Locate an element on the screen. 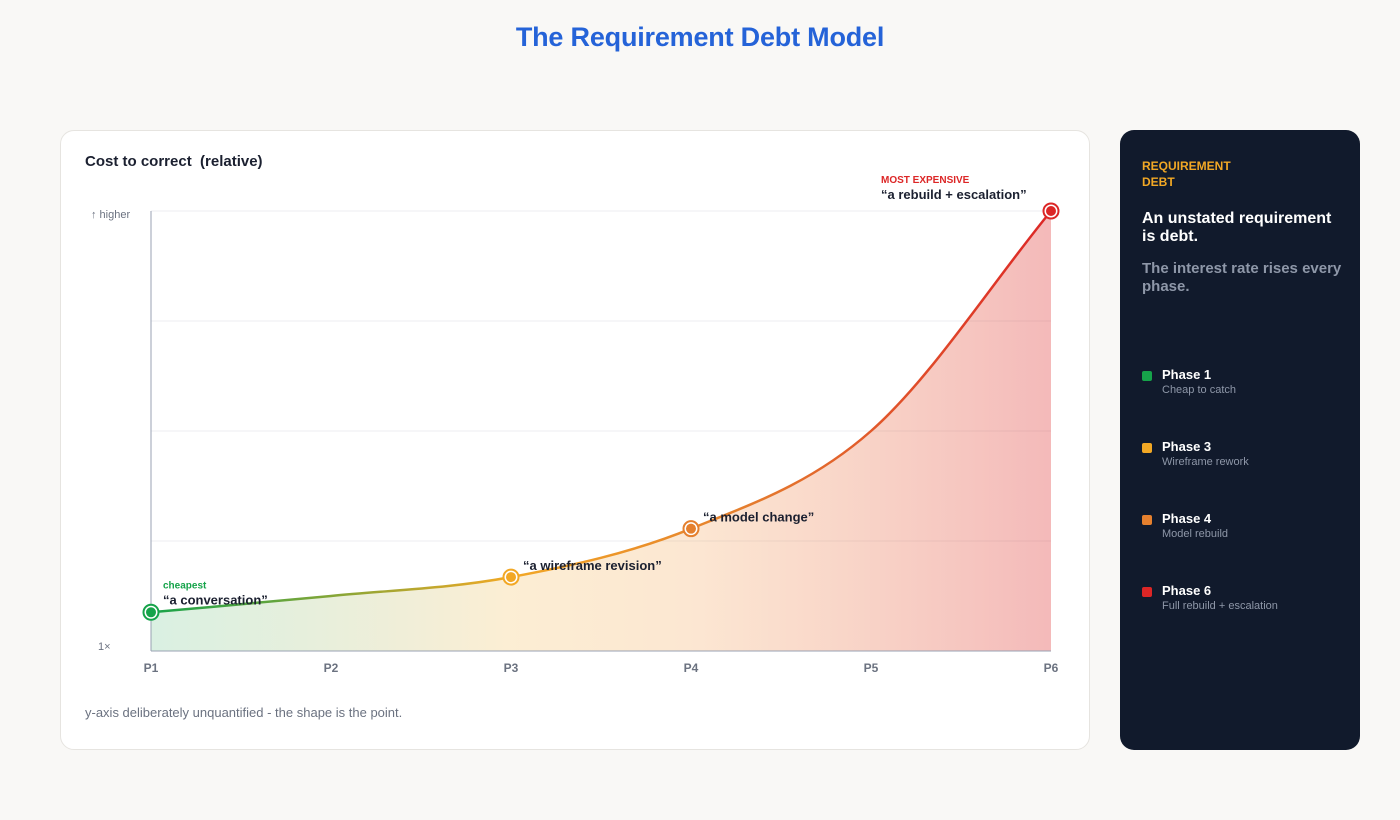 The height and width of the screenshot is (820, 1400). annotation-quote: “a model change” is located at coordinates (758, 517).